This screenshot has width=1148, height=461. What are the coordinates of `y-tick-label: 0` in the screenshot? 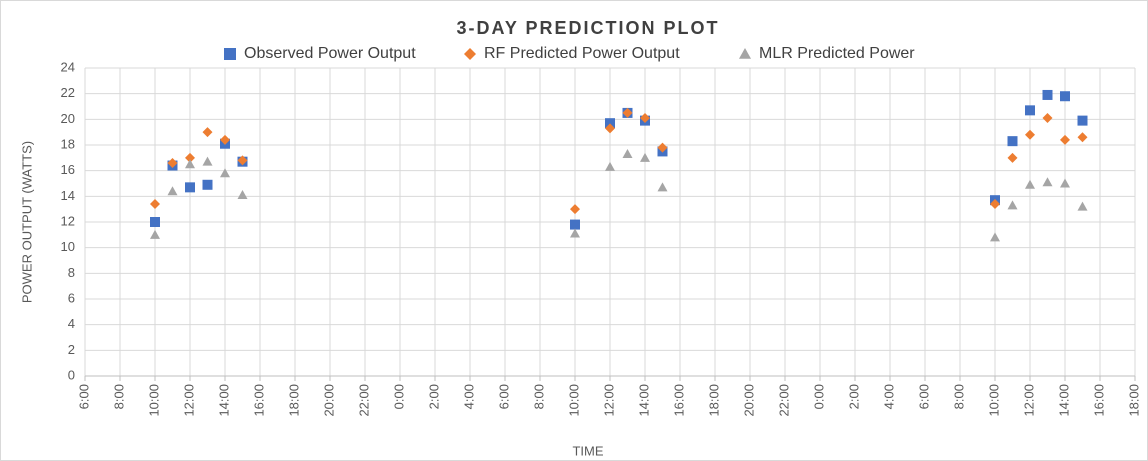 It's located at (71, 374).